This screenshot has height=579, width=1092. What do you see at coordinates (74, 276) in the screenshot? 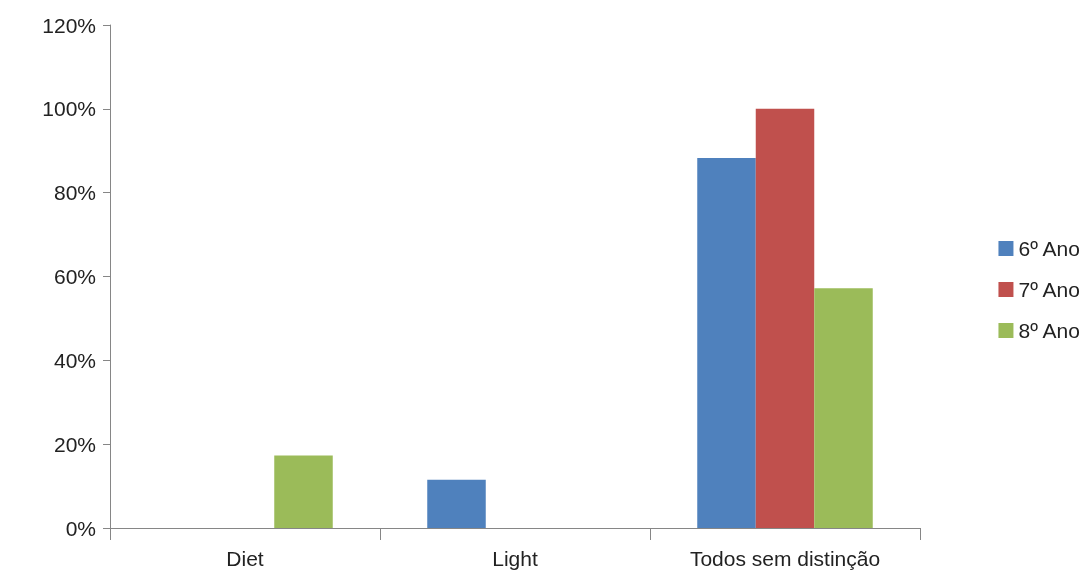
I see `y-tick-label: 60%` at bounding box center [74, 276].